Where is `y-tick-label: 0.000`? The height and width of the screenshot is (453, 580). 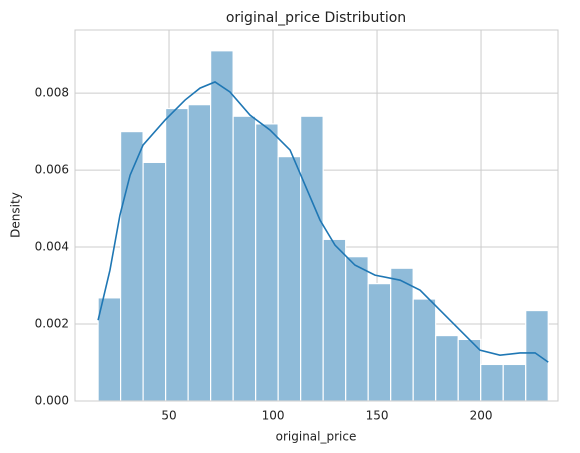 y-tick-label: 0.000 is located at coordinates (52, 401).